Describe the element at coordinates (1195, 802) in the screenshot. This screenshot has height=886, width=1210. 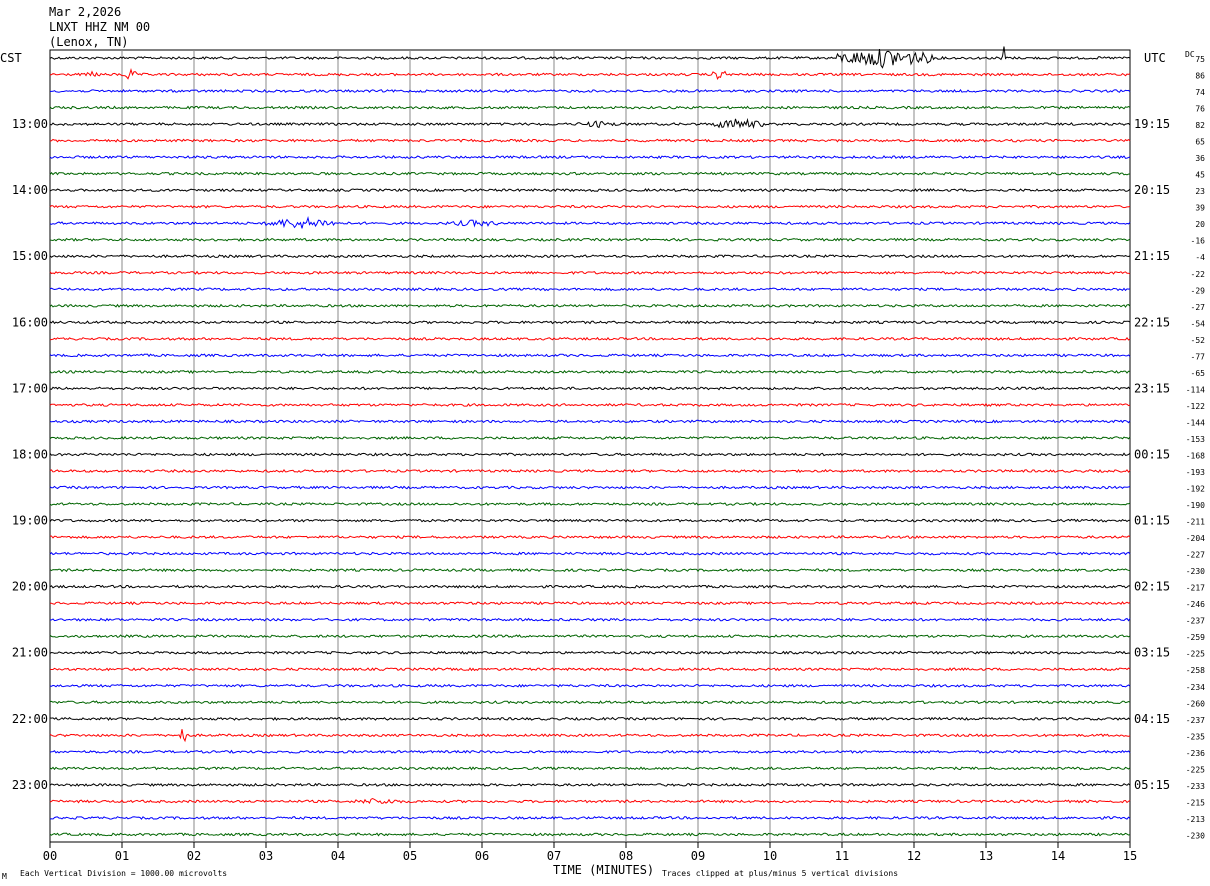
I see `dc-offset-label: -215` at that location.